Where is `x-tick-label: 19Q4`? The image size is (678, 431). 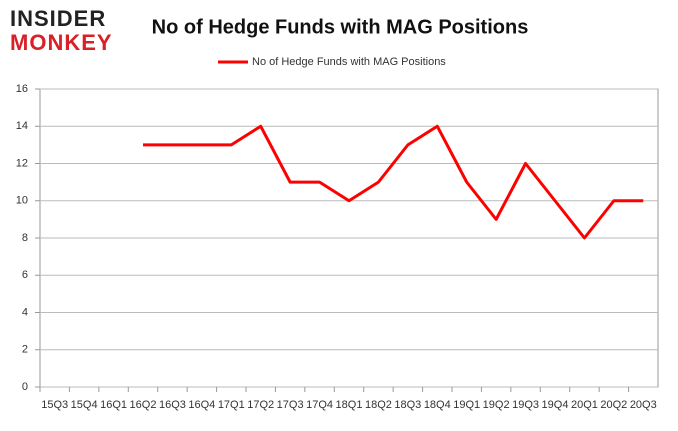
x-tick-label: 19Q4 is located at coordinates (555, 405).